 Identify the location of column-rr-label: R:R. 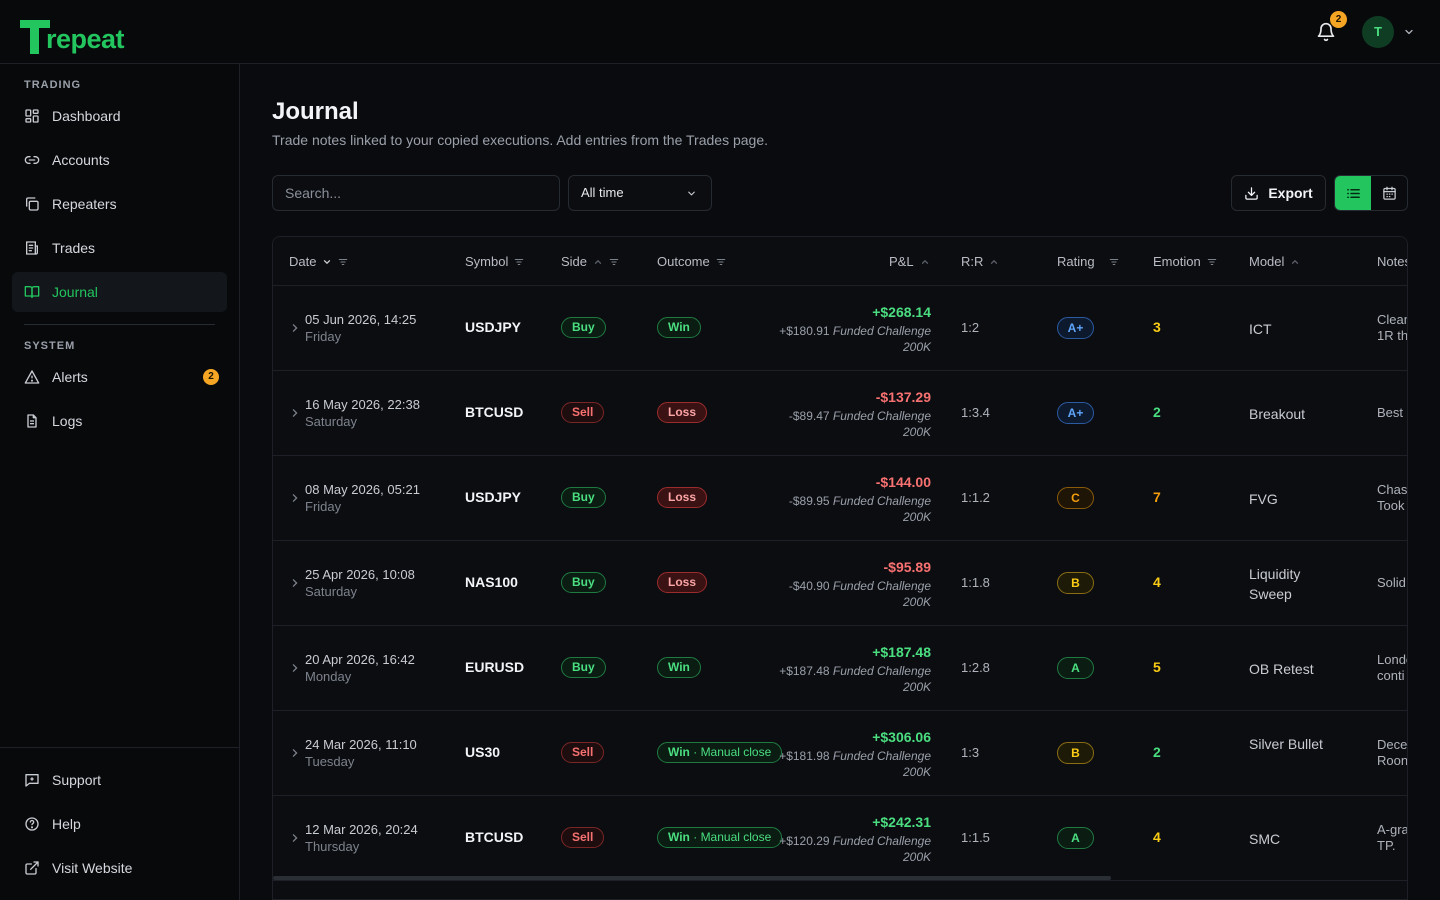
(972, 261).